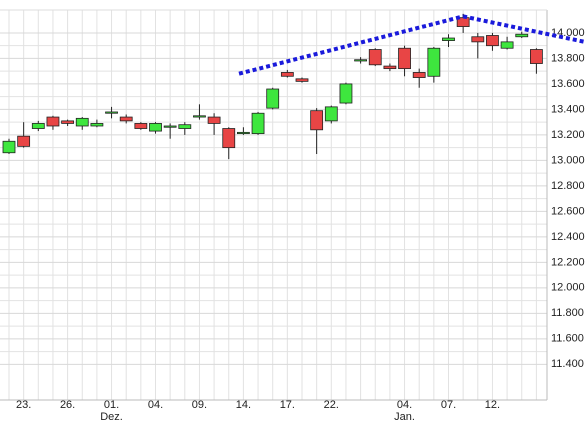 This screenshot has width=585, height=426. Describe the element at coordinates (568, 262) in the screenshot. I see `y-tick-label: 12.200` at that location.